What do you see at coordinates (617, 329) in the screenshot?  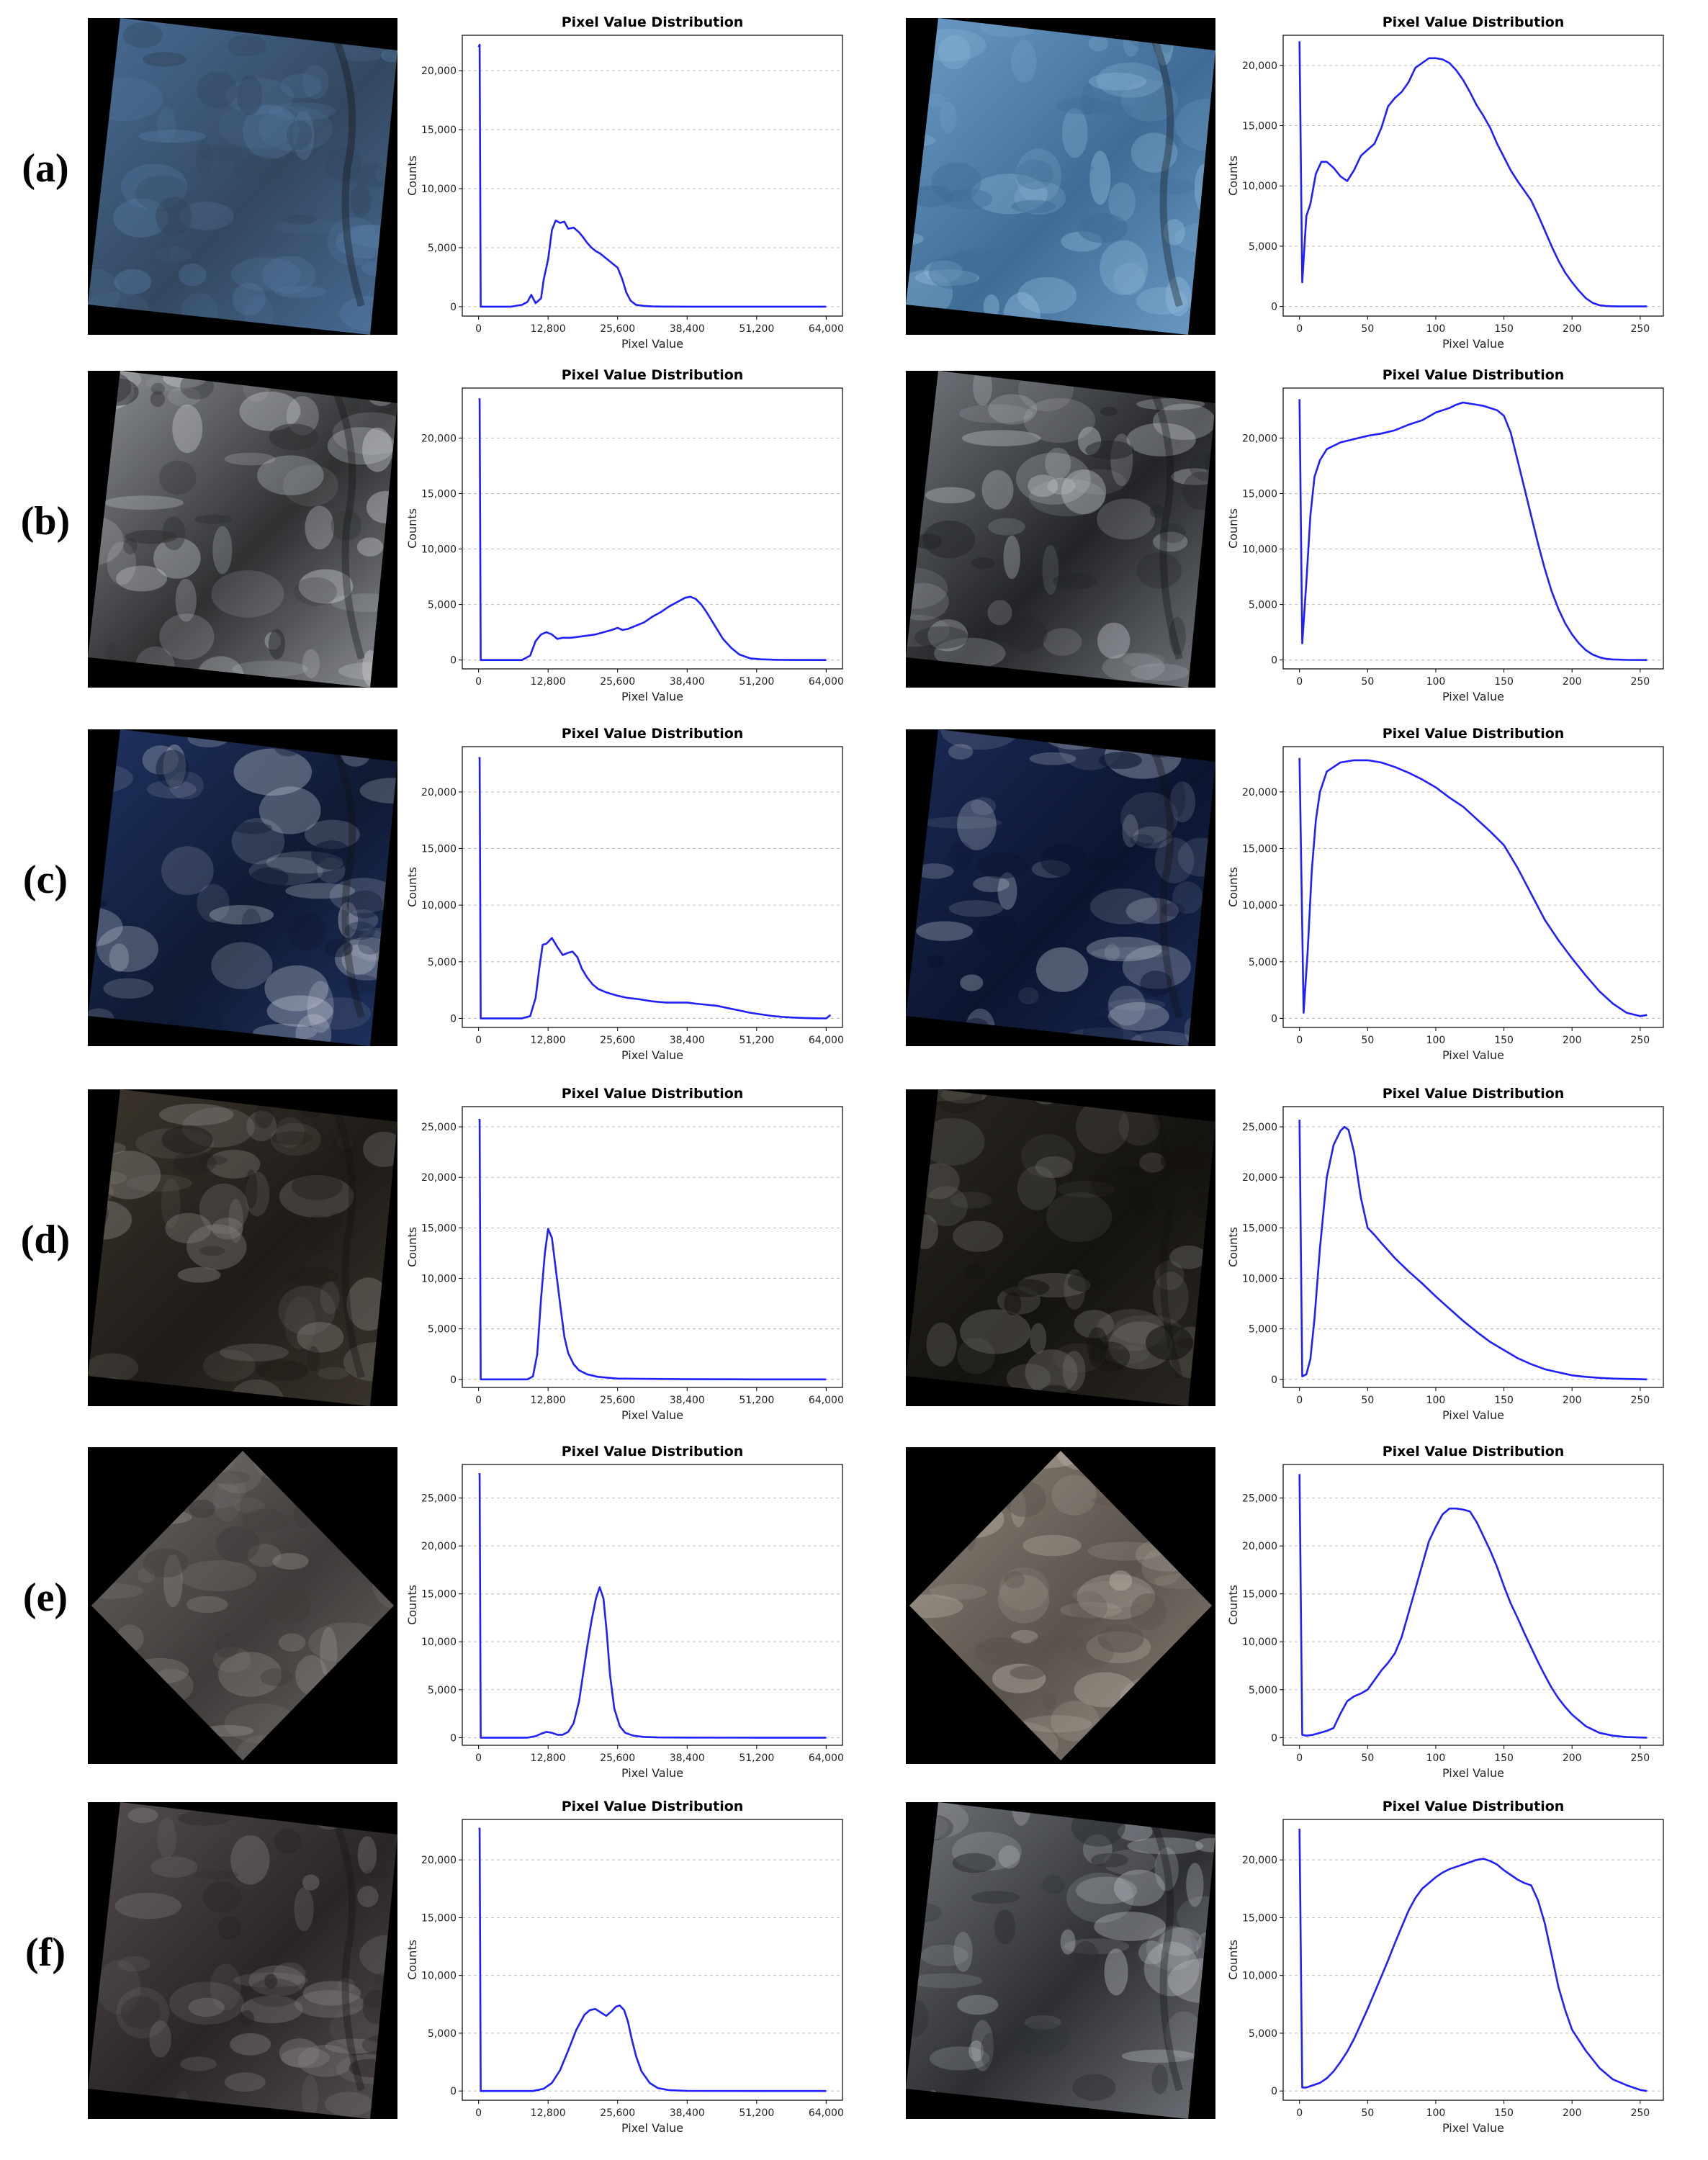 I see `x-tick-label: 25,600` at bounding box center [617, 329].